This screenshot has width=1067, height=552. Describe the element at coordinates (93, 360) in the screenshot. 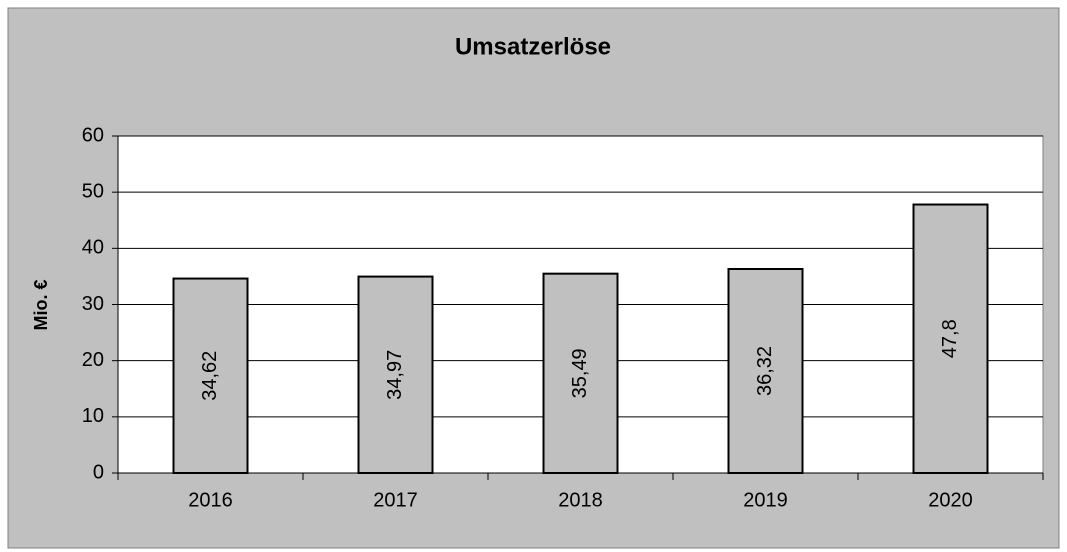

I see `y-tick-label: 20` at that location.